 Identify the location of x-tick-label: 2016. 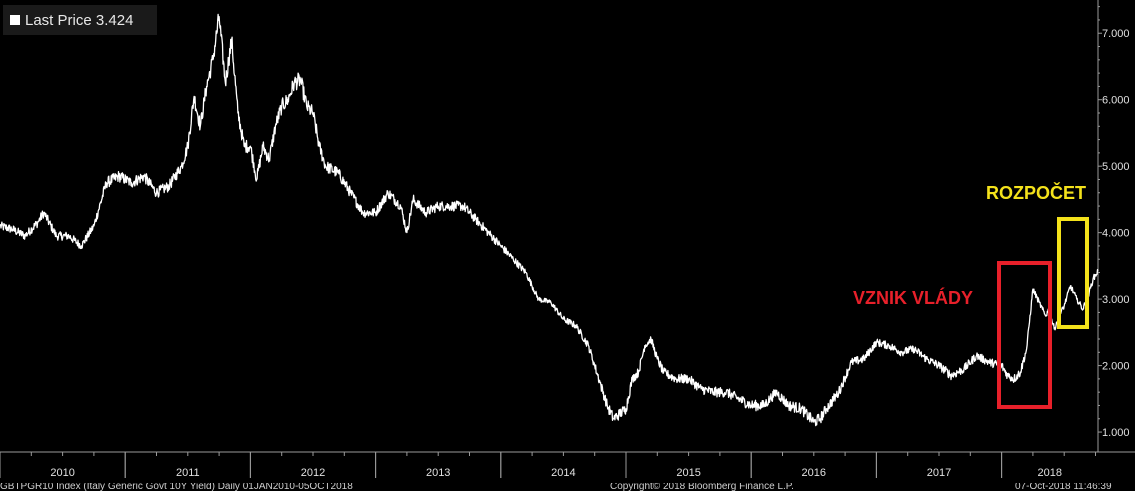
(814, 473).